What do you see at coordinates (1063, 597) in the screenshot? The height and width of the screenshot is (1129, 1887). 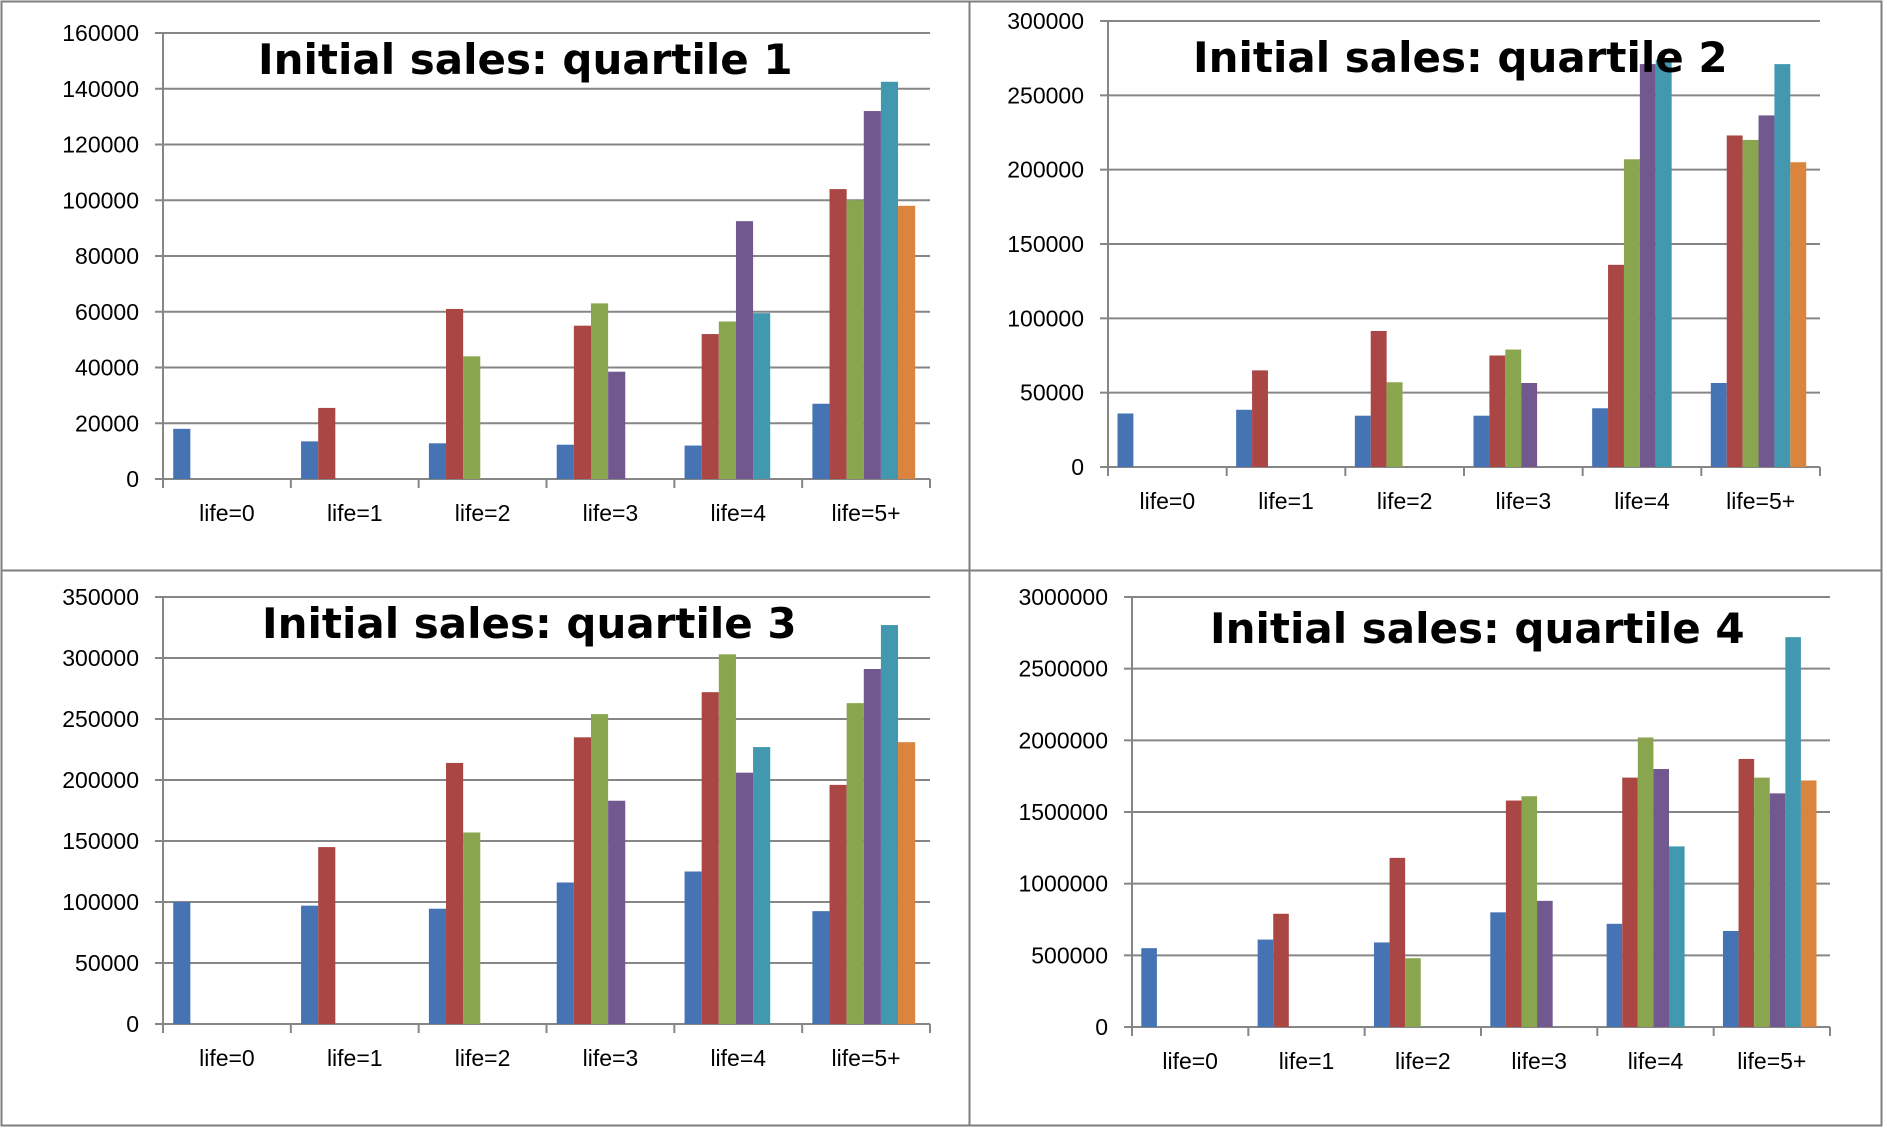 I see `y-tick-label: 3000000` at bounding box center [1063, 597].